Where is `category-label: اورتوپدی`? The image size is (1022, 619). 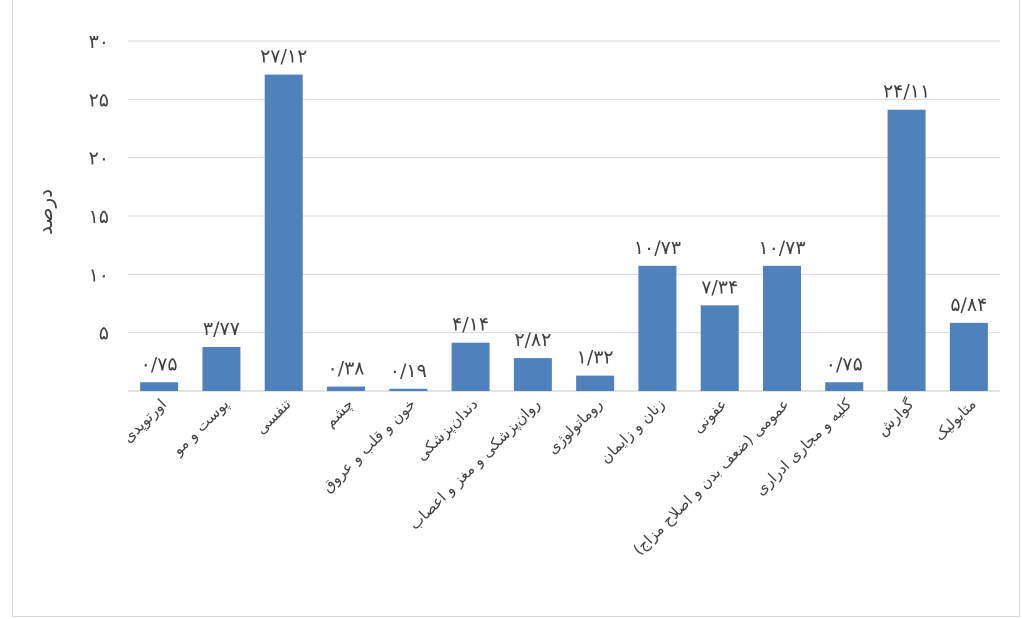
category-label: اورتوپدی is located at coordinates (145, 421).